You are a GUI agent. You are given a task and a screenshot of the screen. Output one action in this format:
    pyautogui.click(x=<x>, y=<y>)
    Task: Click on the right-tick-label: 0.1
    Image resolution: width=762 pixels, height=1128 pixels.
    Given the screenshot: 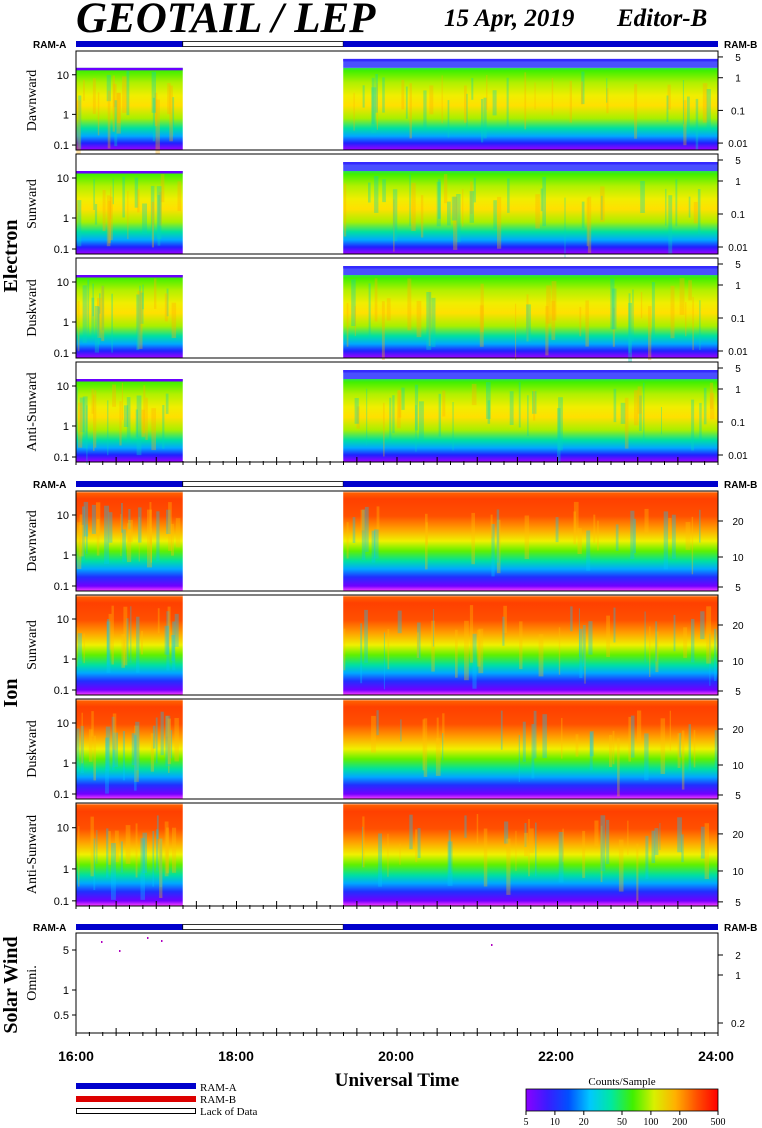 What is the action you would take?
    pyautogui.click(x=738, y=423)
    